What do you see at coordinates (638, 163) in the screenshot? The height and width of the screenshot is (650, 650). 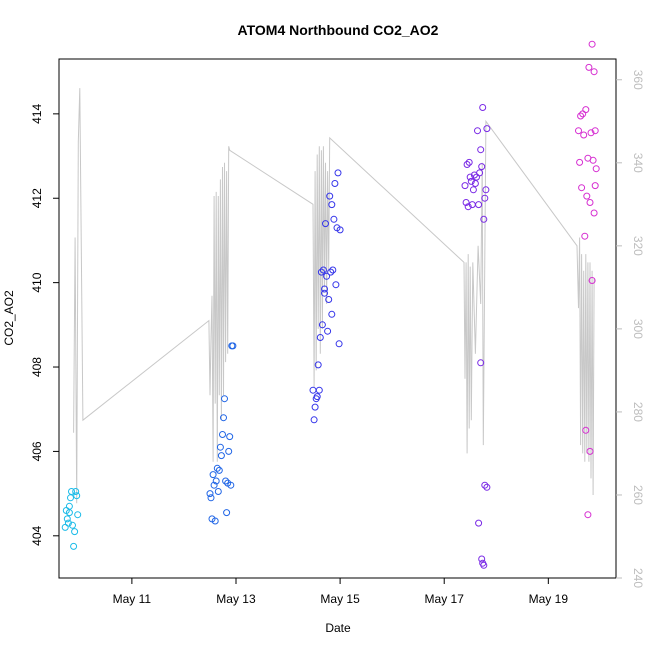 I see `y2-tick-label: 340` at bounding box center [638, 163].